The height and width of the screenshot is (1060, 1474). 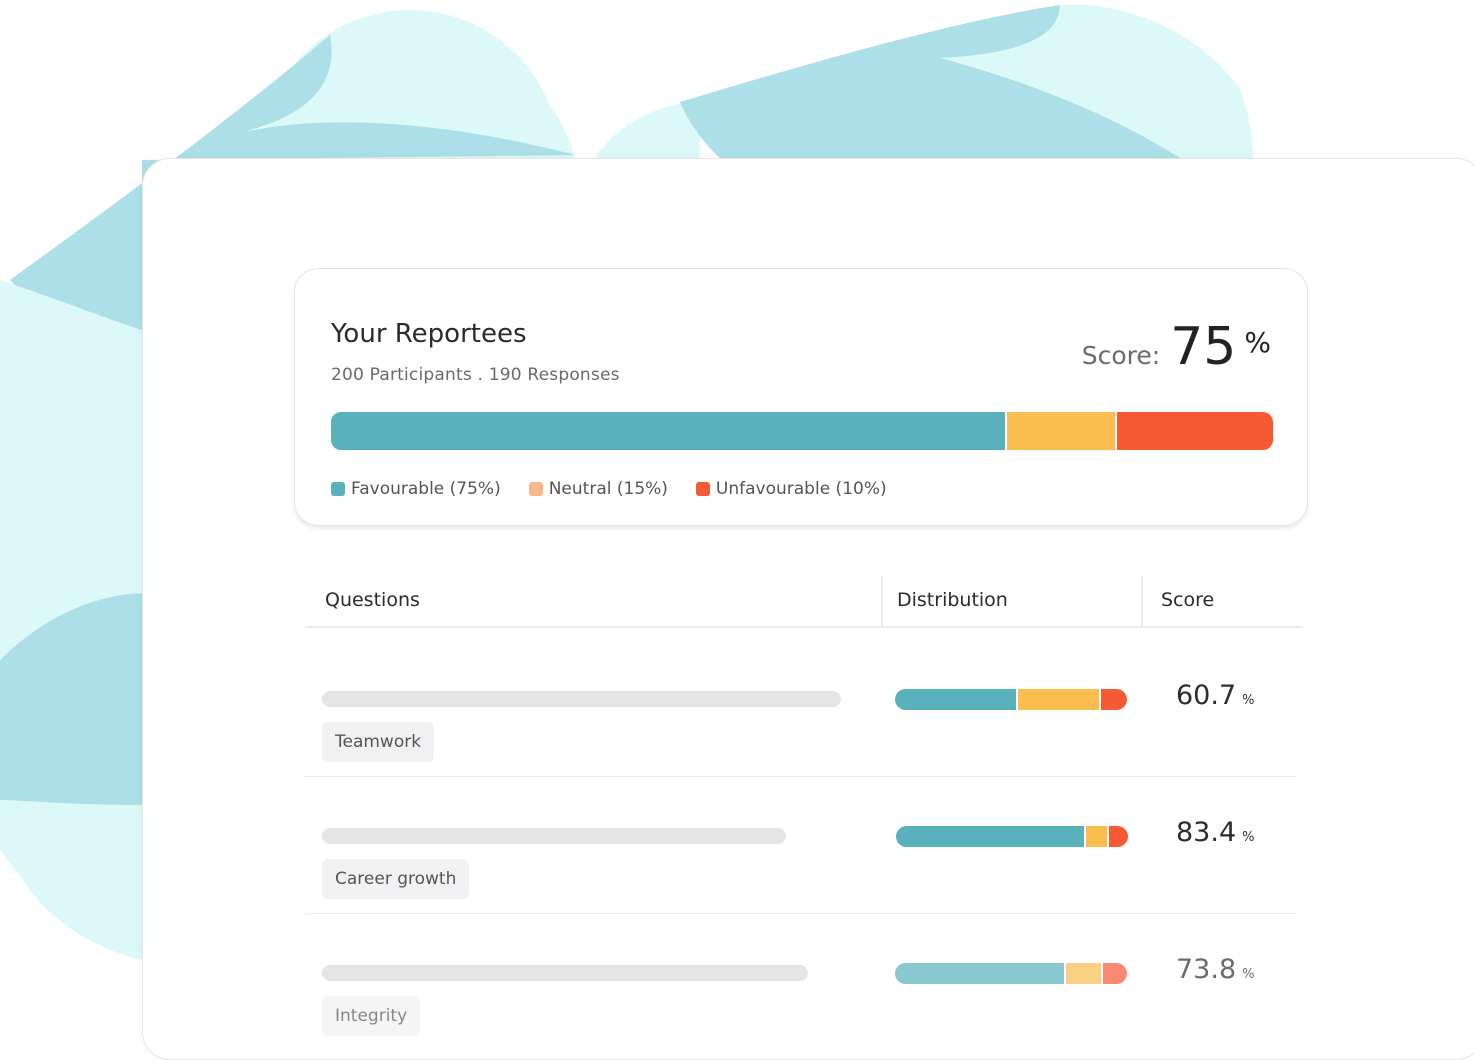 I want to click on distribution-bar, so click(x=802, y=431).